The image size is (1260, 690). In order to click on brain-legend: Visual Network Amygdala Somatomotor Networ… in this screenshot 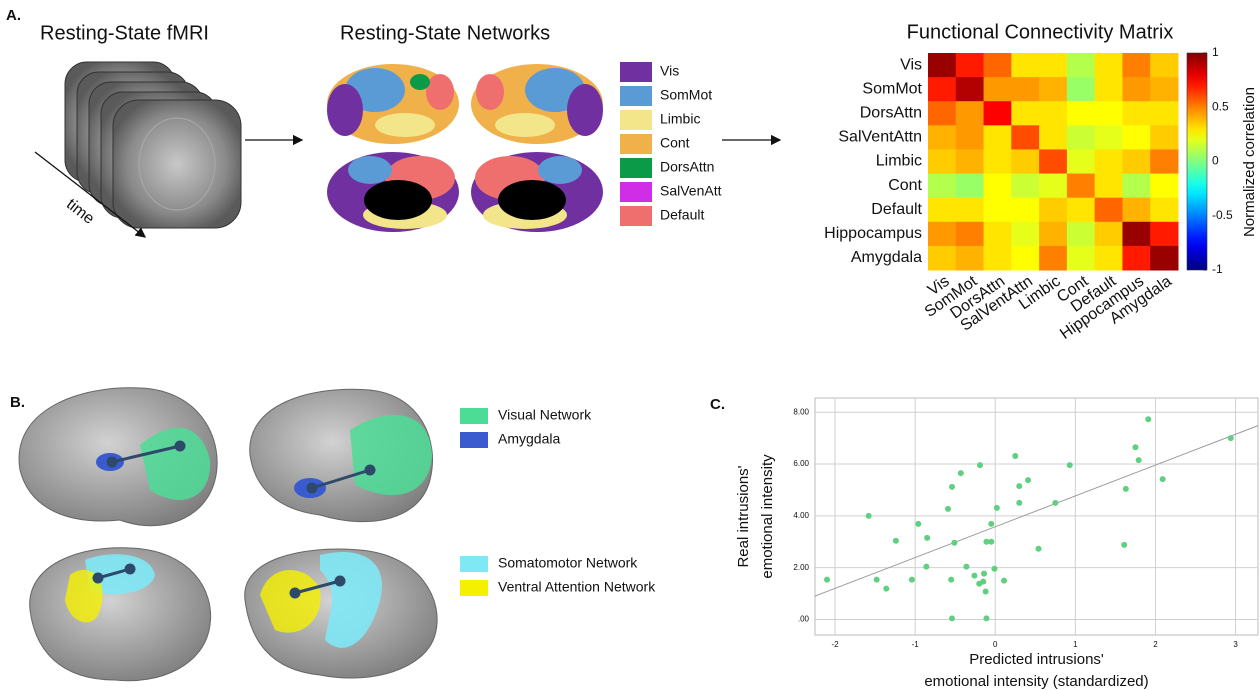, I will do `click(558, 501)`.